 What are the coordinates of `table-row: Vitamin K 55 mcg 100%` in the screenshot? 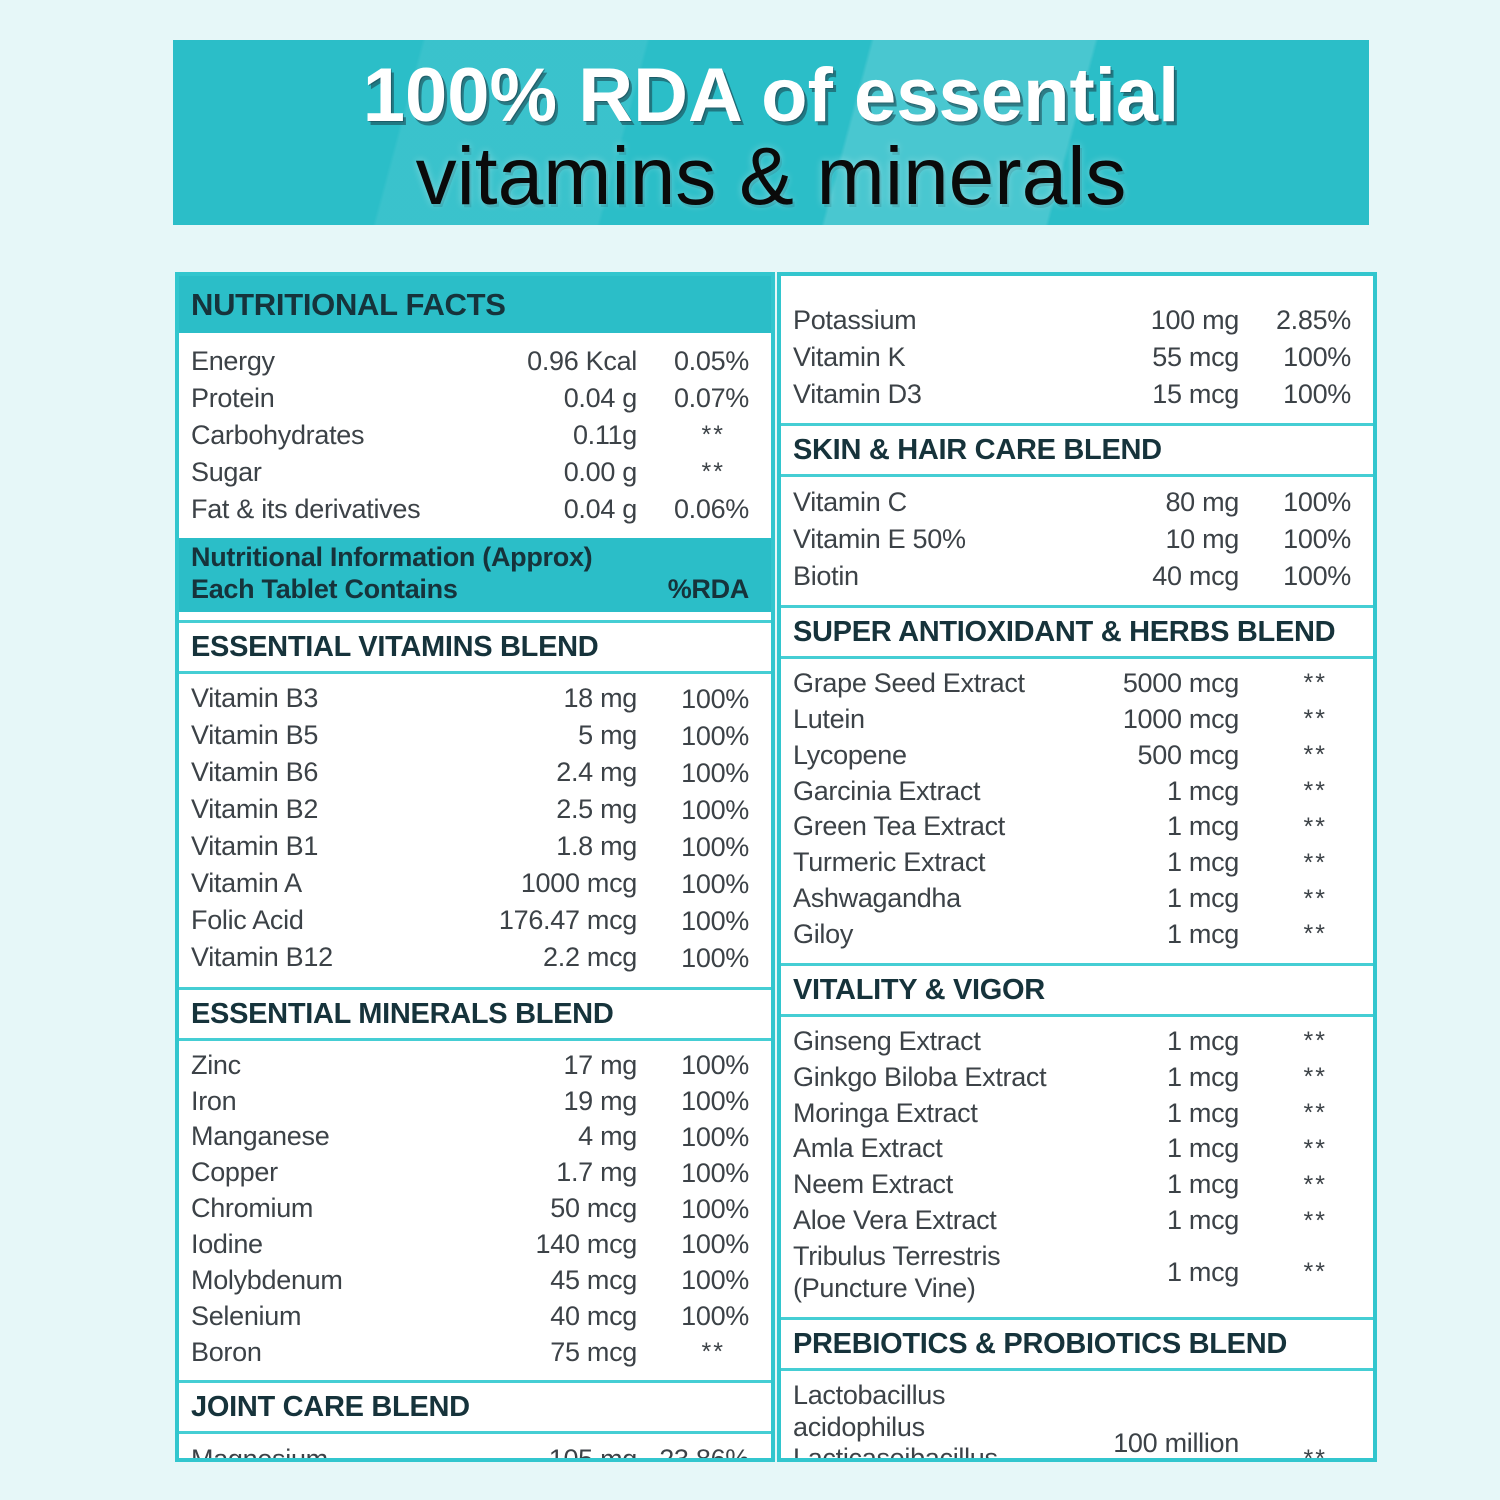 It's located at (1077, 357).